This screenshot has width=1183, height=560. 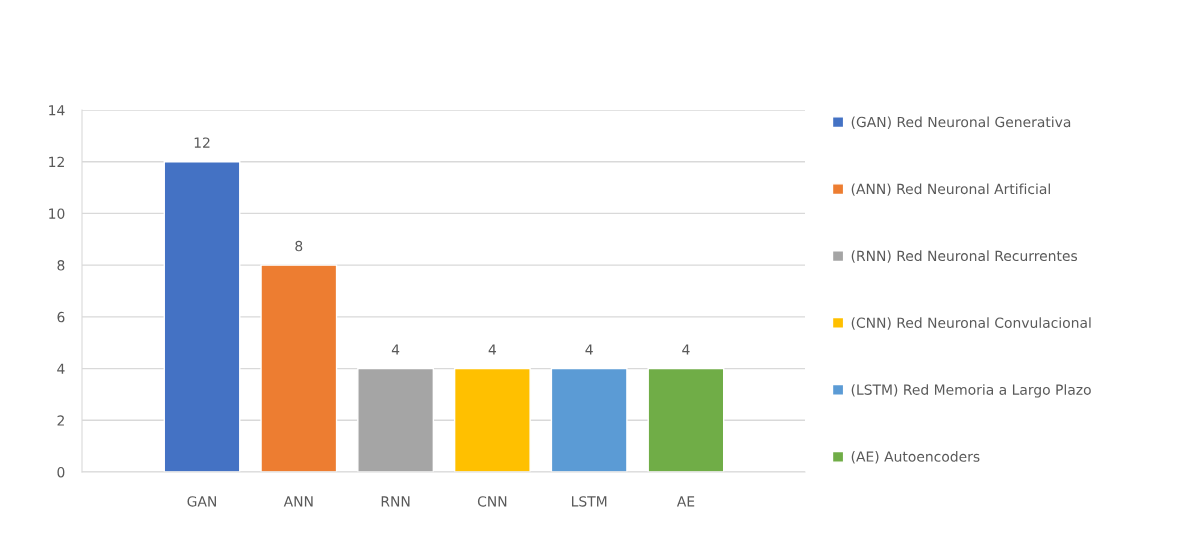 I want to click on x-tick-label: GAN, so click(x=201, y=501).